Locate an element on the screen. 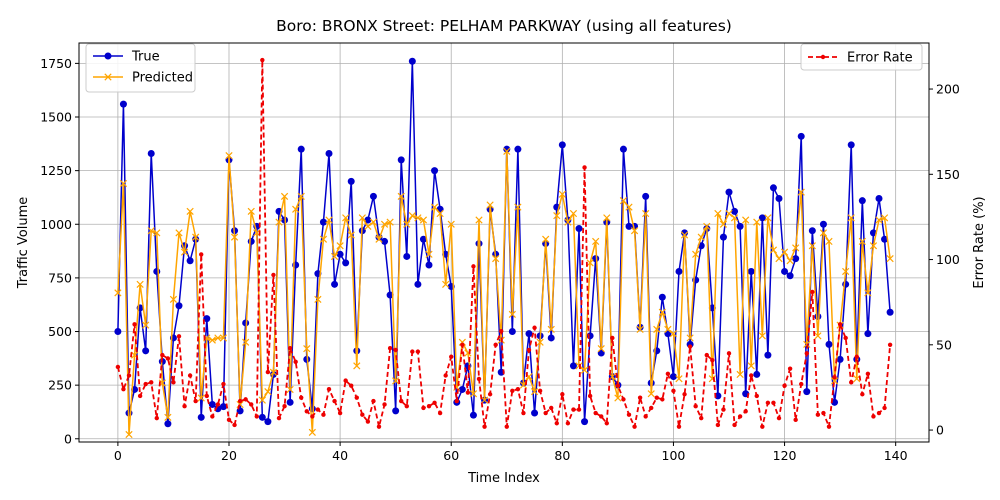 The image size is (1000, 500). y2-tick-label: 100 is located at coordinates (948, 259).